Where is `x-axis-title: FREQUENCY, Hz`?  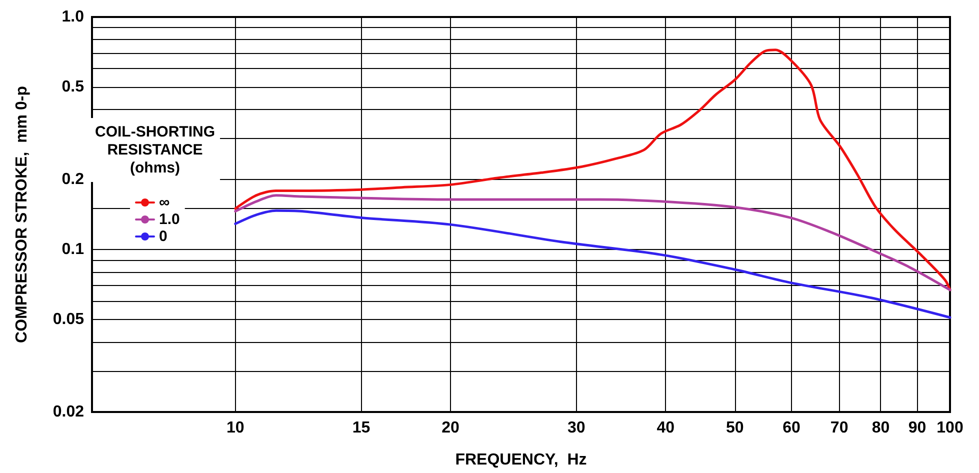 x-axis-title: FREQUENCY, Hz is located at coordinates (521, 460).